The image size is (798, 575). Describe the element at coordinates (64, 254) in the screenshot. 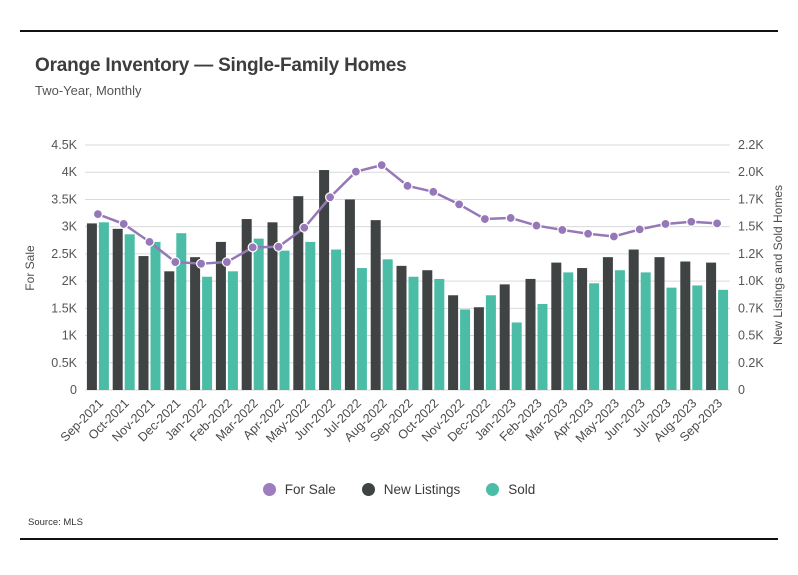

I see `y-axis-tick-label-left: 2.5K` at that location.